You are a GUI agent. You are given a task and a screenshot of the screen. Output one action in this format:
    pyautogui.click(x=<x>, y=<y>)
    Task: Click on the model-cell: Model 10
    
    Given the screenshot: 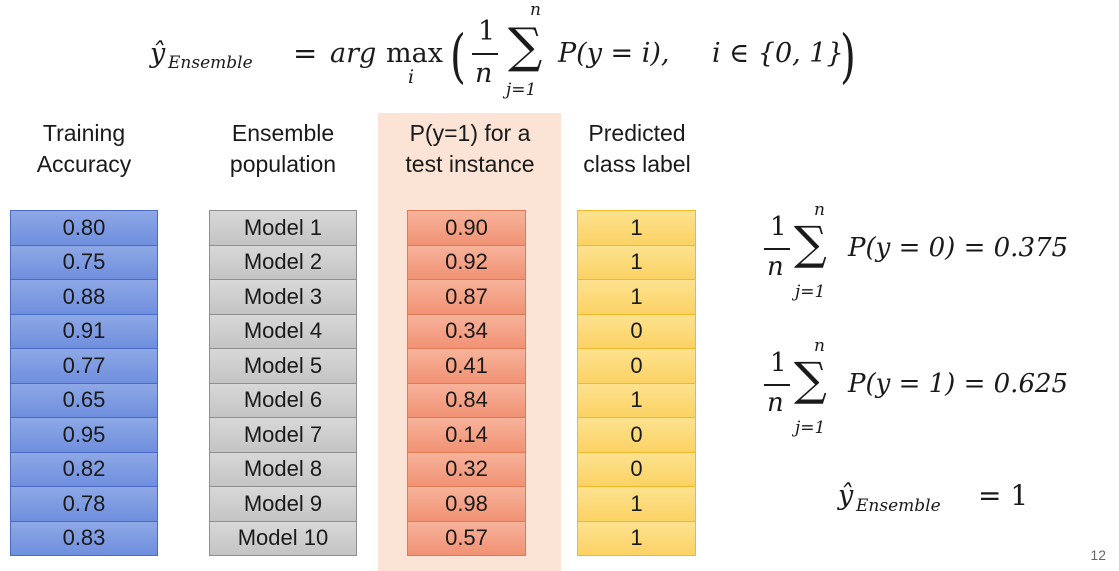 What is the action you would take?
    pyautogui.click(x=283, y=538)
    